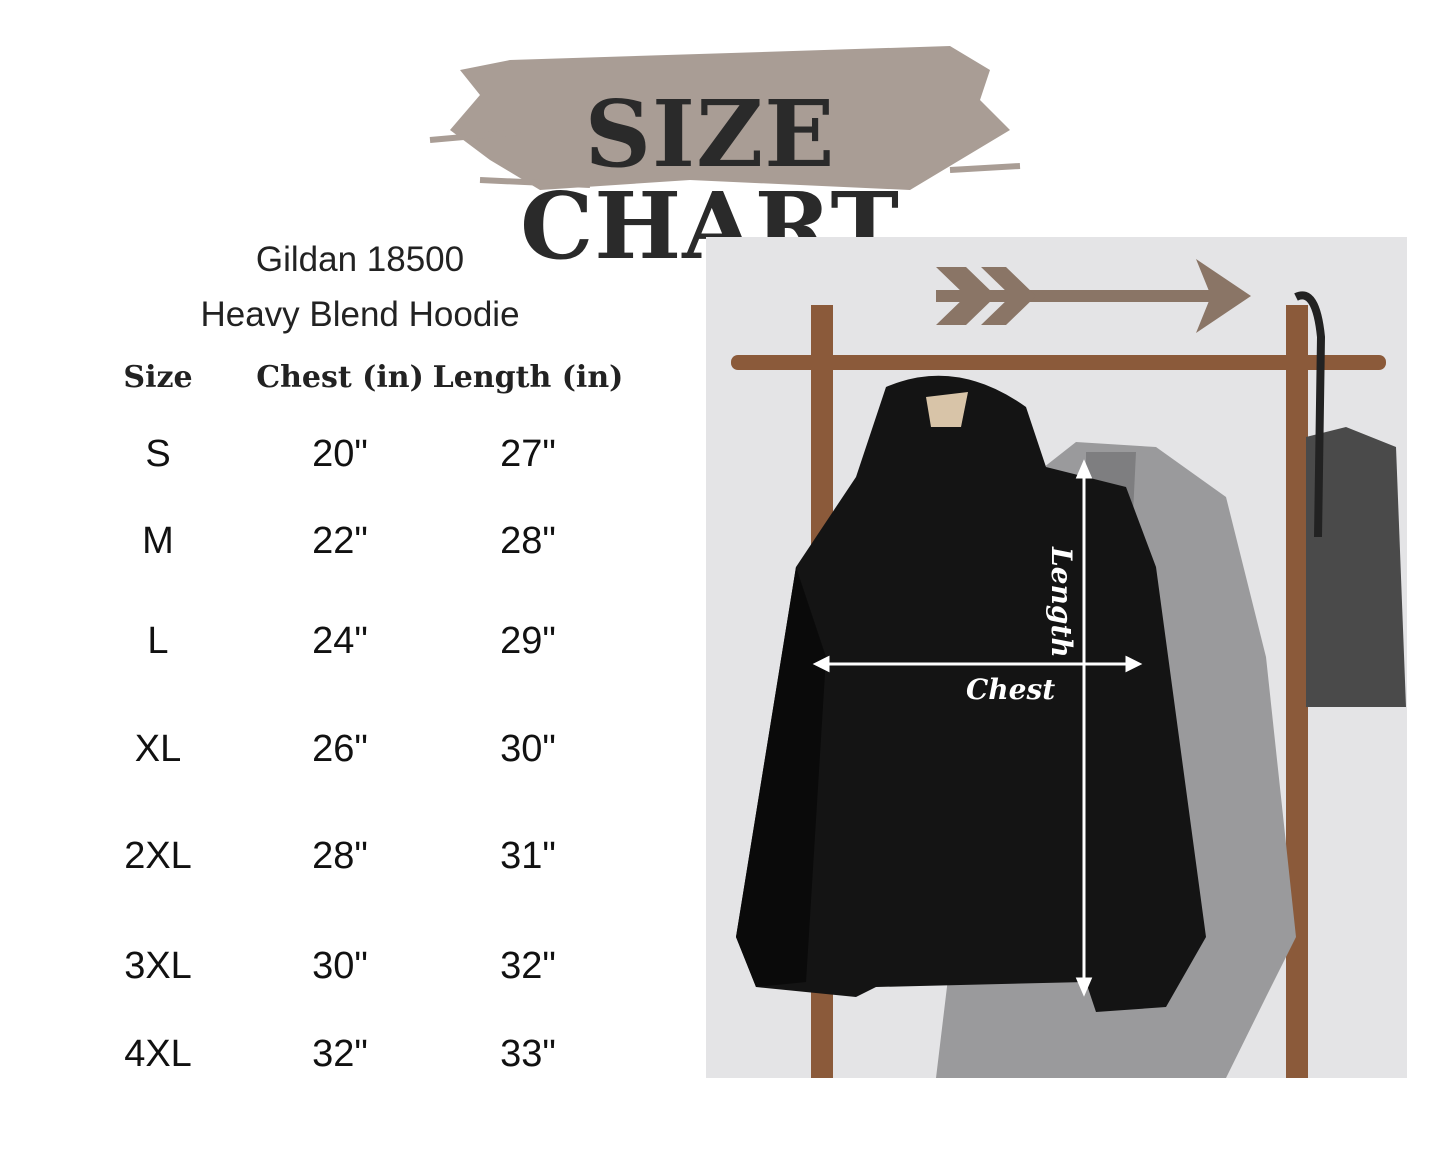 The width and height of the screenshot is (1445, 1156). Describe the element at coordinates (528, 377) in the screenshot. I see `header-length: Length (in)` at that location.